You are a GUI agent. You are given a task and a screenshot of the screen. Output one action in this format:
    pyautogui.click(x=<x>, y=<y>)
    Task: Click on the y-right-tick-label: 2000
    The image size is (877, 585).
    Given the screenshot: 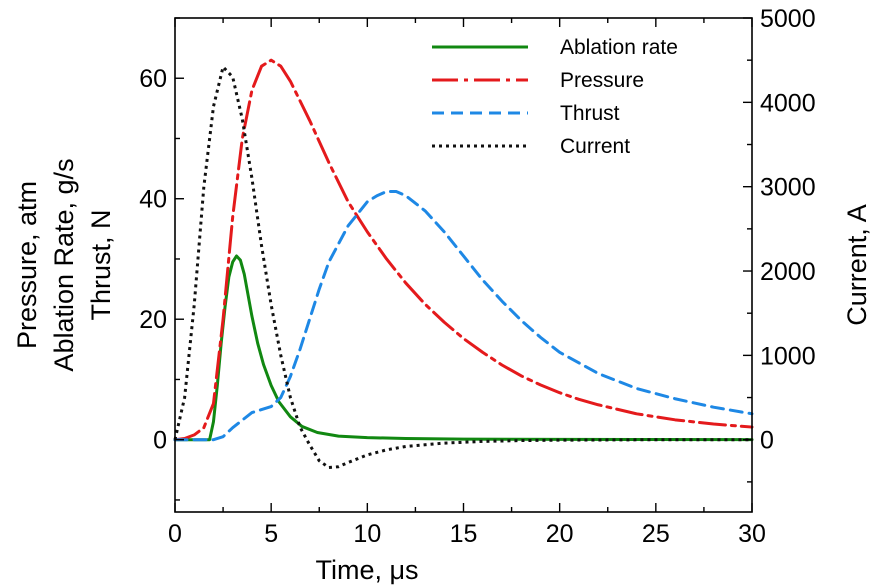 What is the action you would take?
    pyautogui.click(x=788, y=272)
    